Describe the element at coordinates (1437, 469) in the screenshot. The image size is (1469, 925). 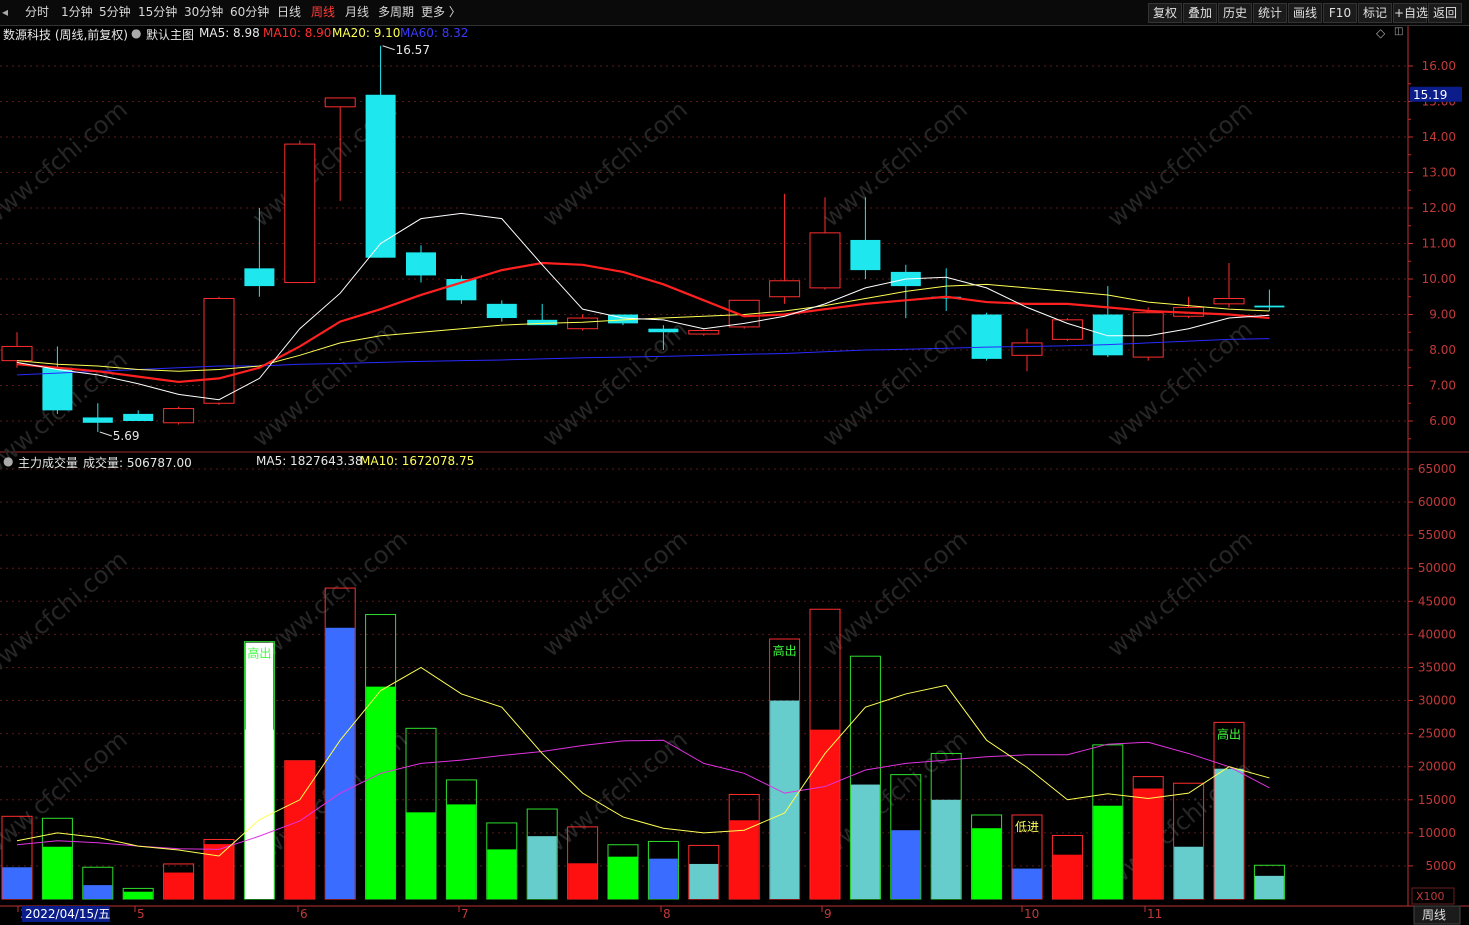
I see `vol-tick-label: 65000` at that location.